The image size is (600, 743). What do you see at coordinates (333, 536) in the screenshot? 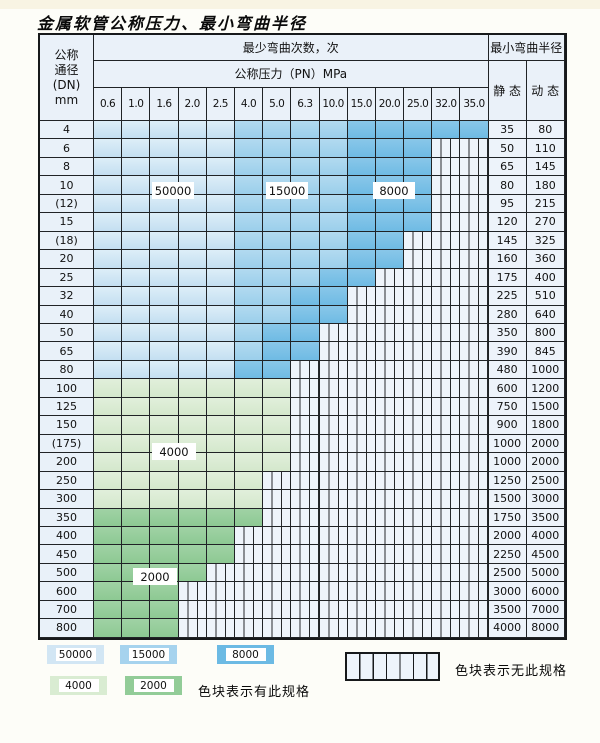
I see `cell-dn400-pn10.0-no-spec` at bounding box center [333, 536].